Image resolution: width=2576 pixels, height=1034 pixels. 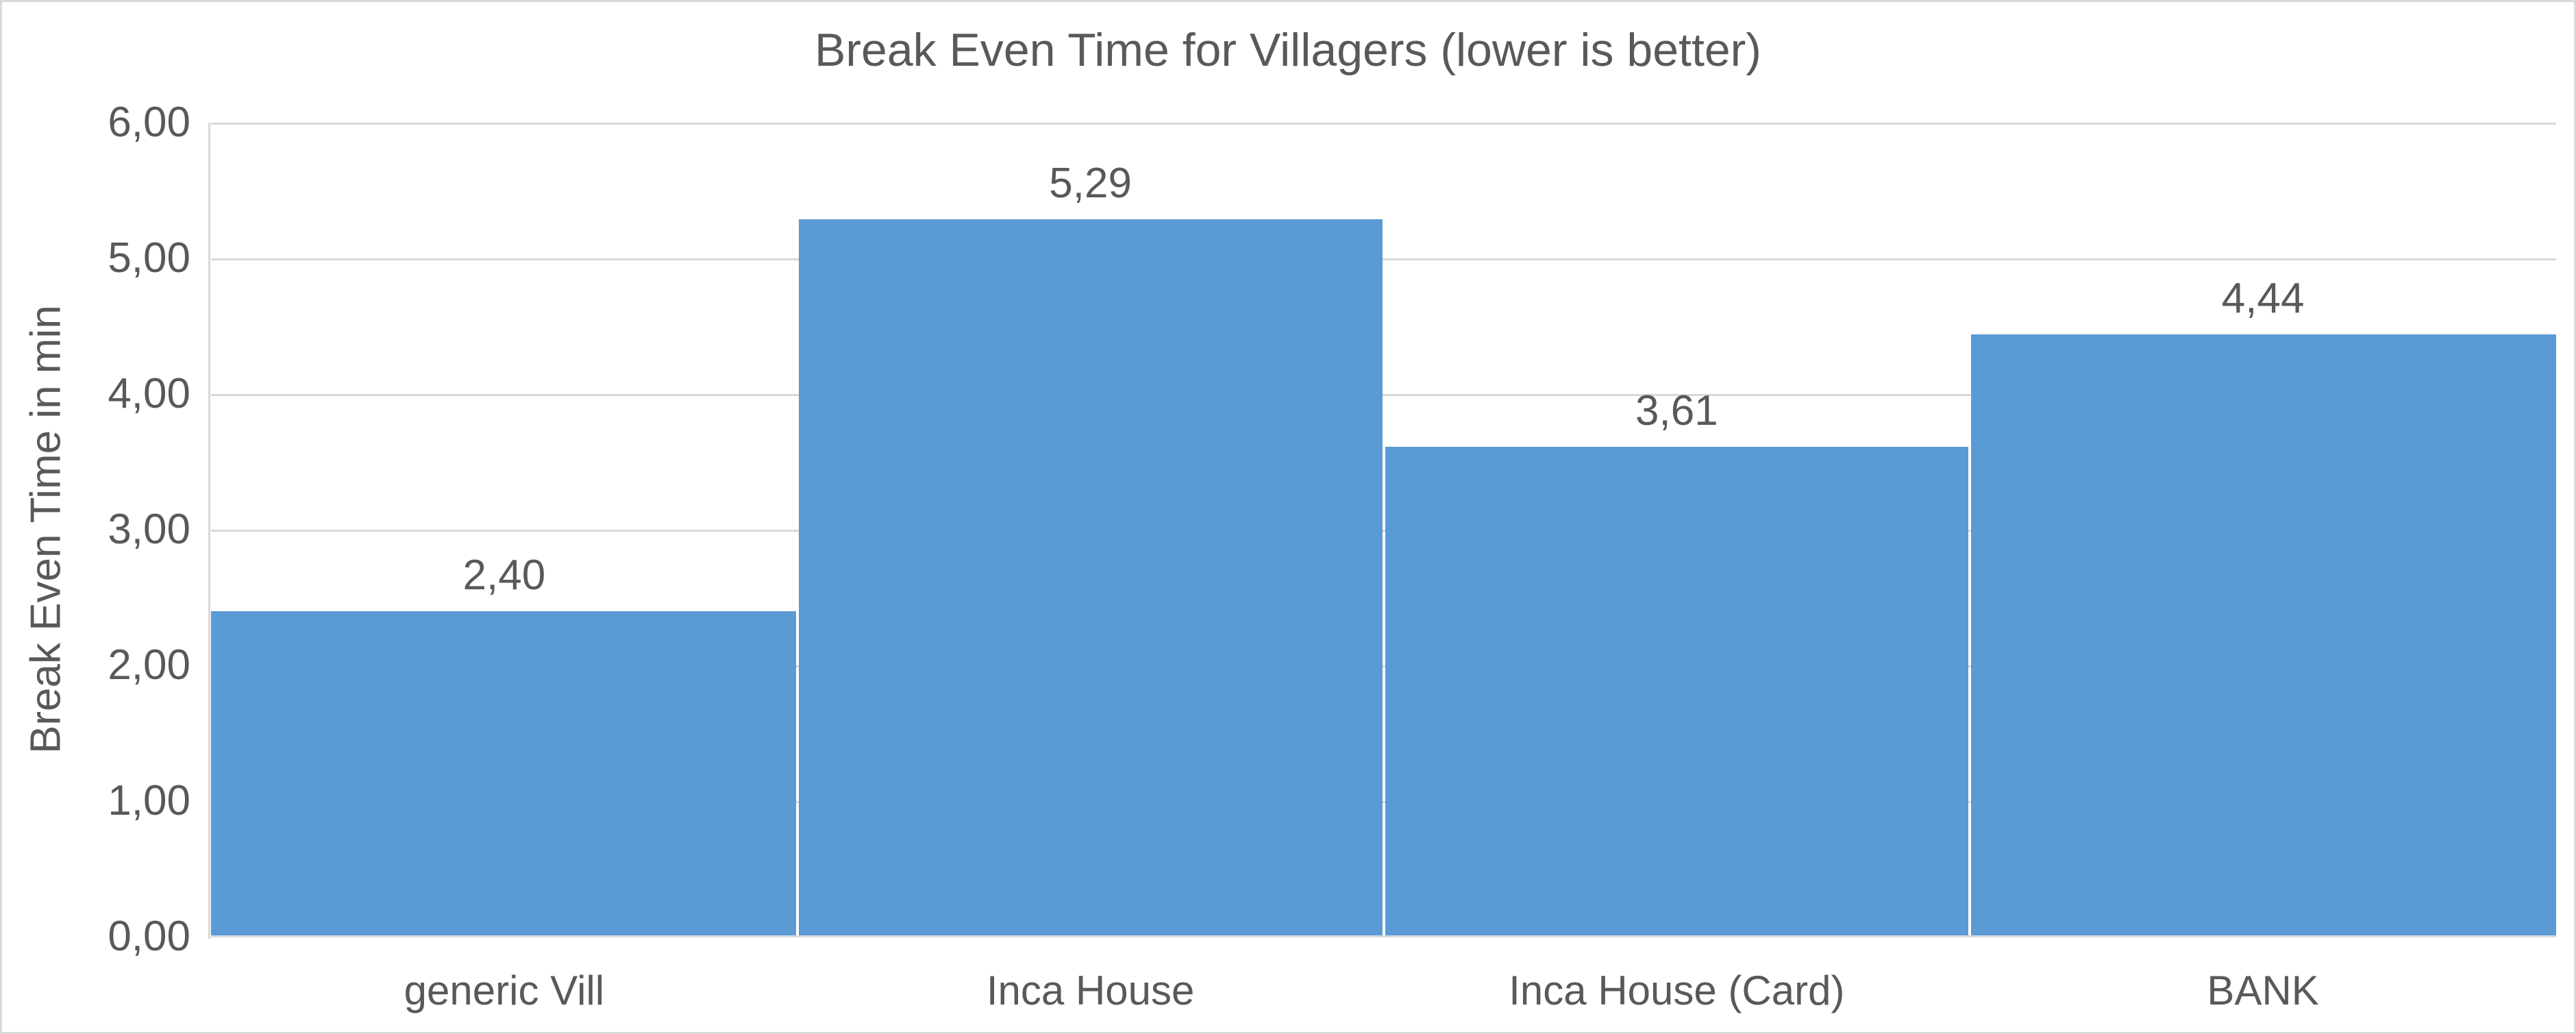 I want to click on y-tick-label: 4,00, so click(x=149, y=394).